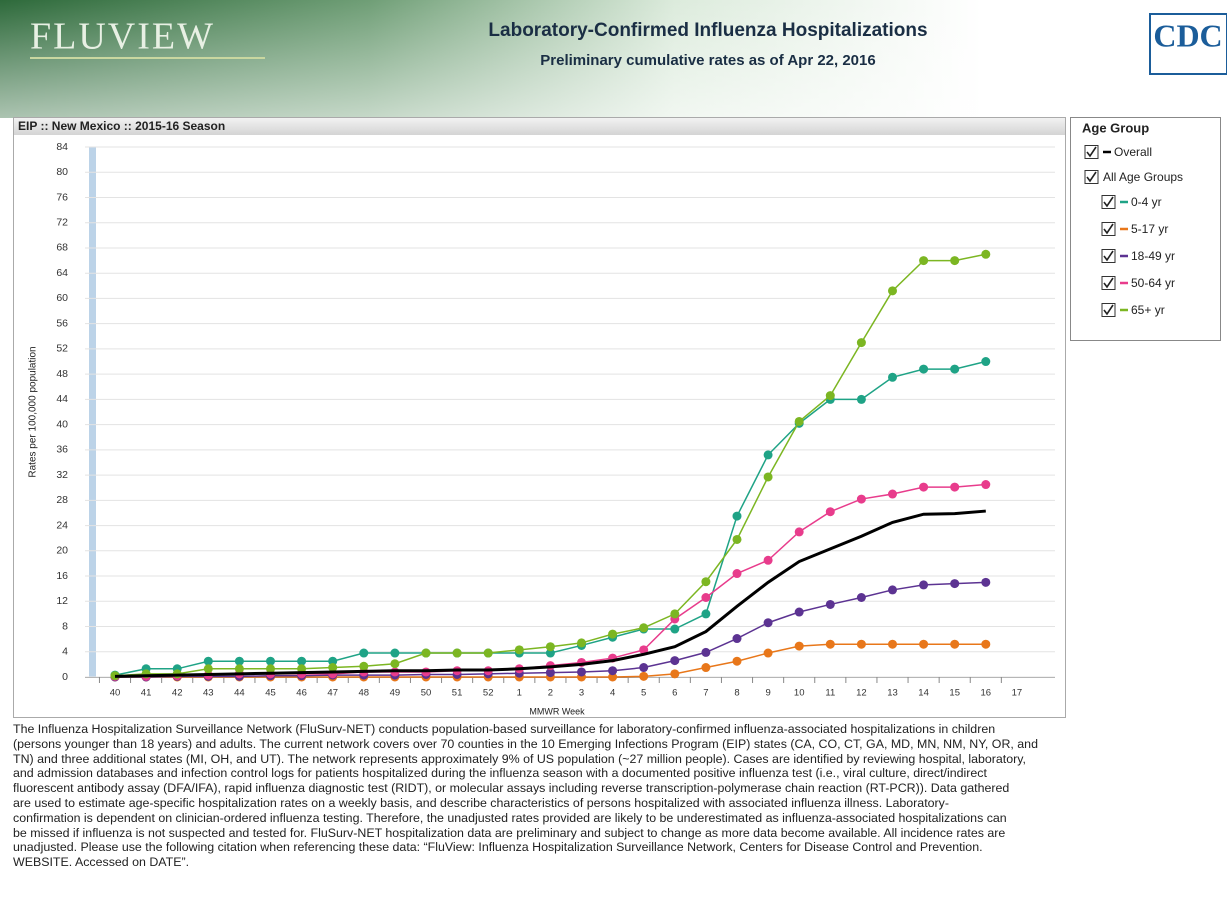 Image resolution: width=1227 pixels, height=907 pixels. What do you see at coordinates (62, 500) in the screenshot?
I see `y-tick-label: 28` at bounding box center [62, 500].